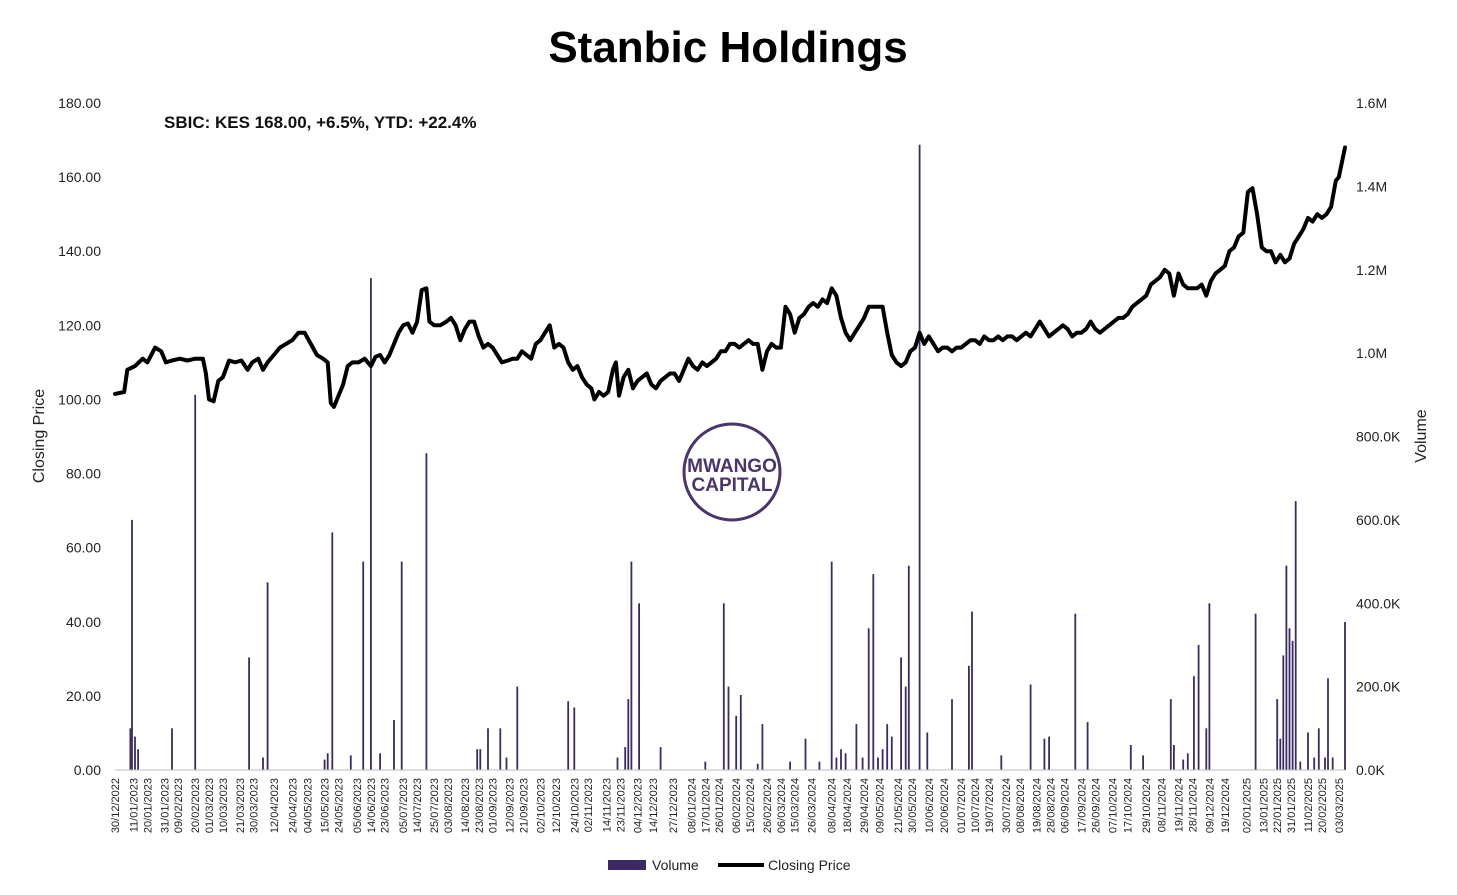 Image resolution: width=1457 pixels, height=895 pixels. Describe the element at coordinates (525, 805) in the screenshot. I see `x-tick-label: 21/09/2023` at that location.